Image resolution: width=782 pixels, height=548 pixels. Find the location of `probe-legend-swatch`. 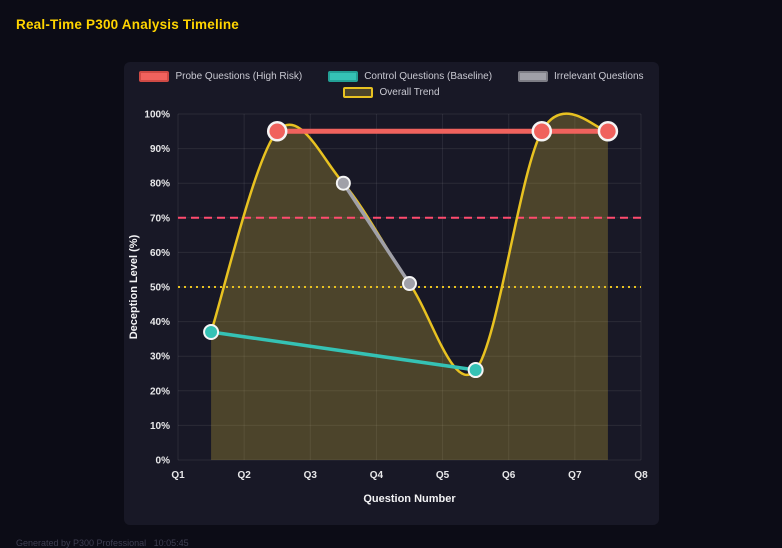

probe-legend-swatch is located at coordinates (154, 76).